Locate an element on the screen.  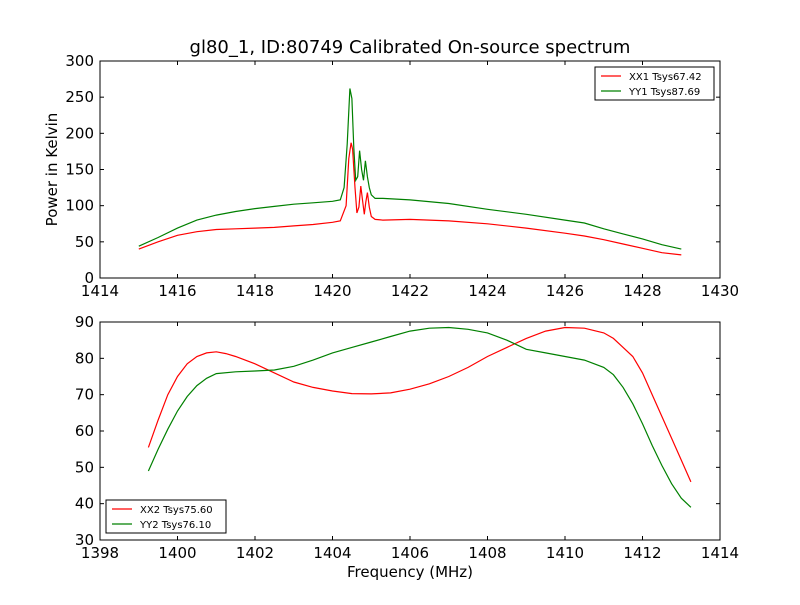
chart1-x-tick-label: 1402 is located at coordinates (255, 553).